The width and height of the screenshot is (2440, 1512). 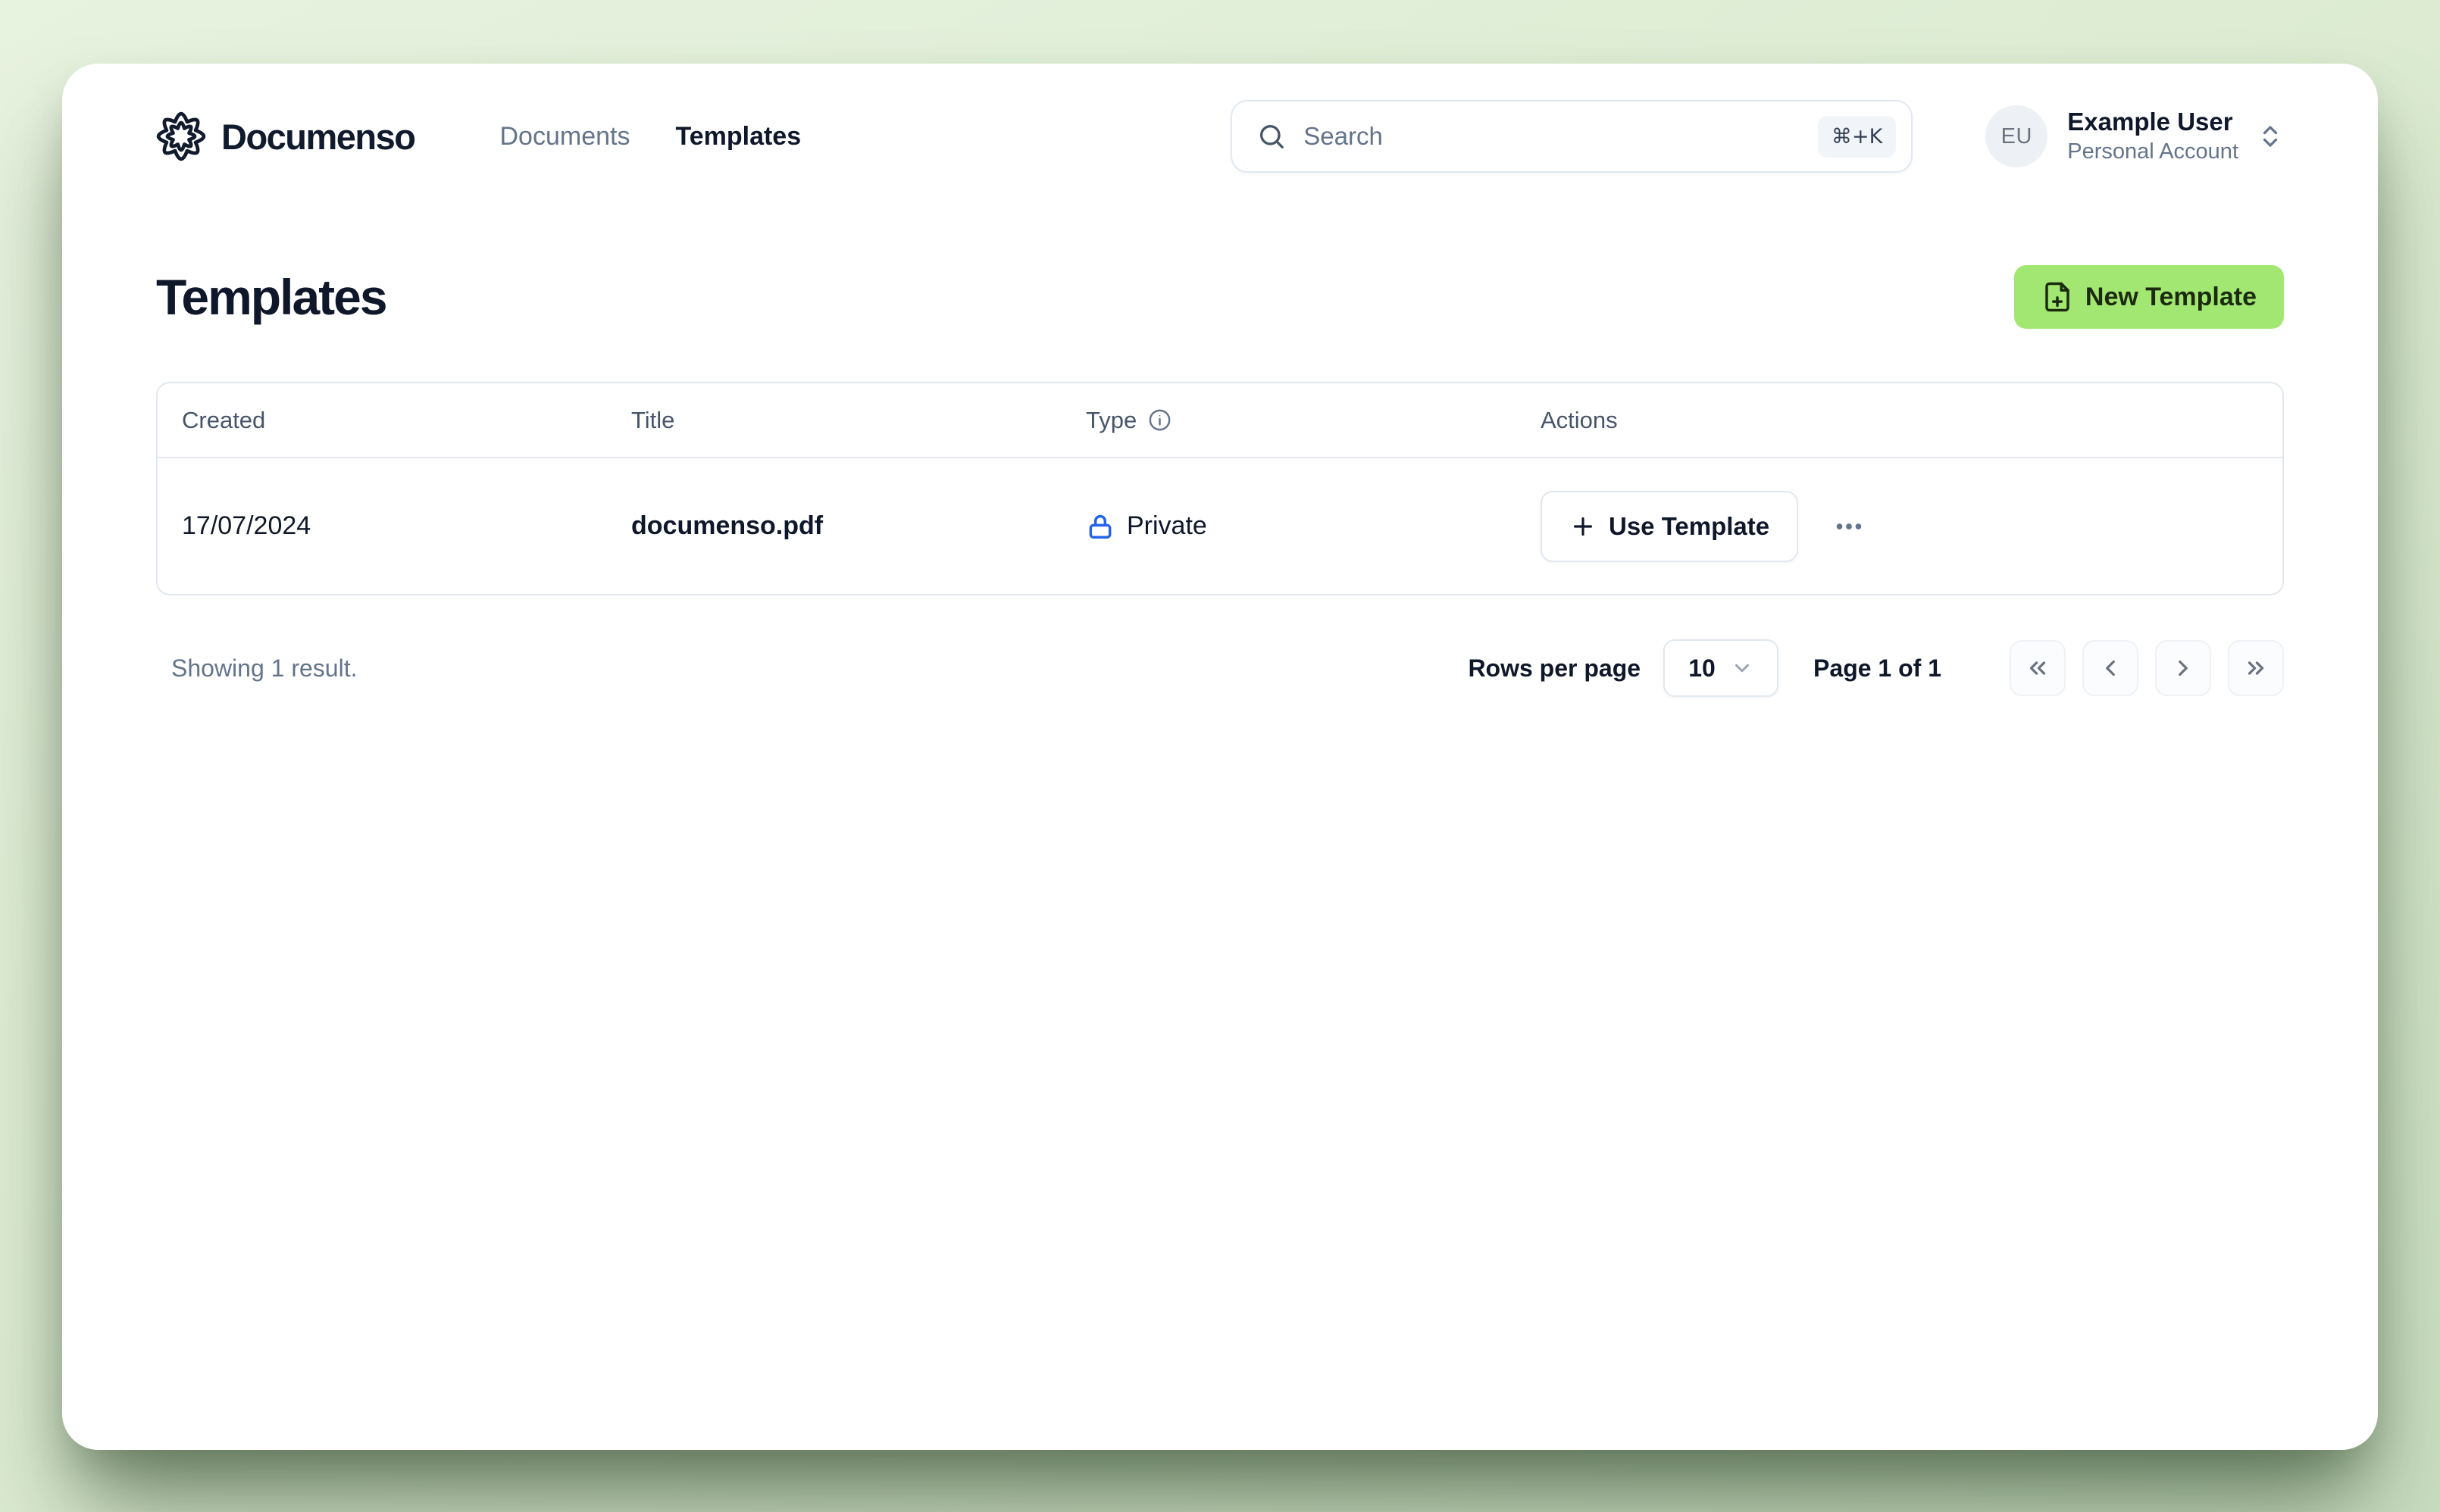 I want to click on chevrons-up-down-icon, so click(x=2270, y=136).